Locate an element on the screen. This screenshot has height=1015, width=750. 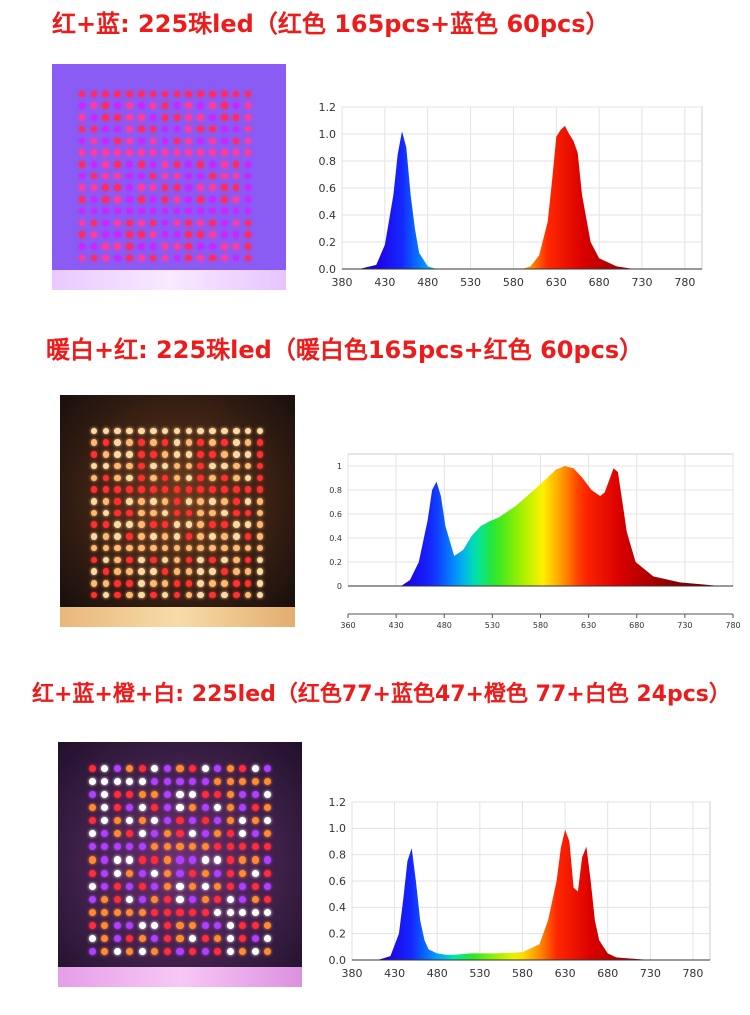
spectrum-area is located at coordinates (560, 526).